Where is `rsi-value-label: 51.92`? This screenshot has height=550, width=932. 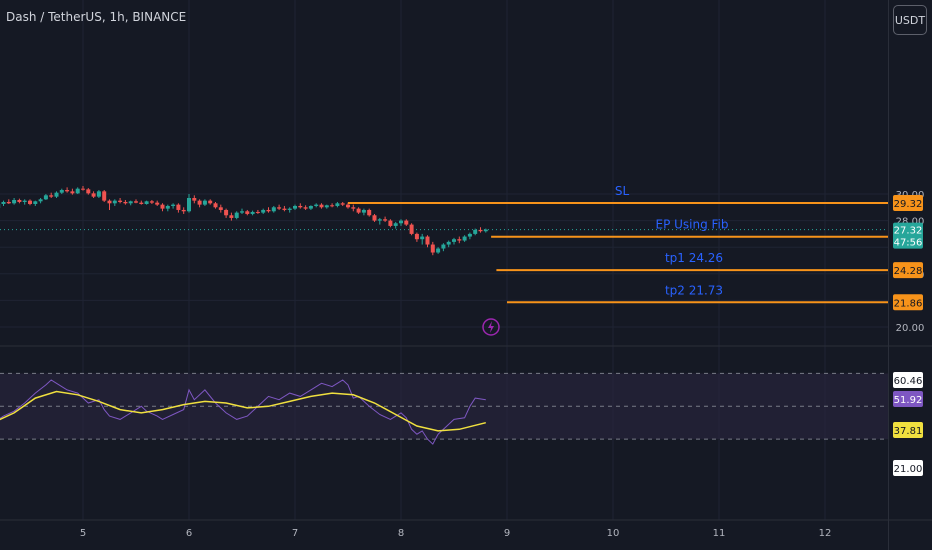
rsi-value-label: 51.92 is located at coordinates (908, 400).